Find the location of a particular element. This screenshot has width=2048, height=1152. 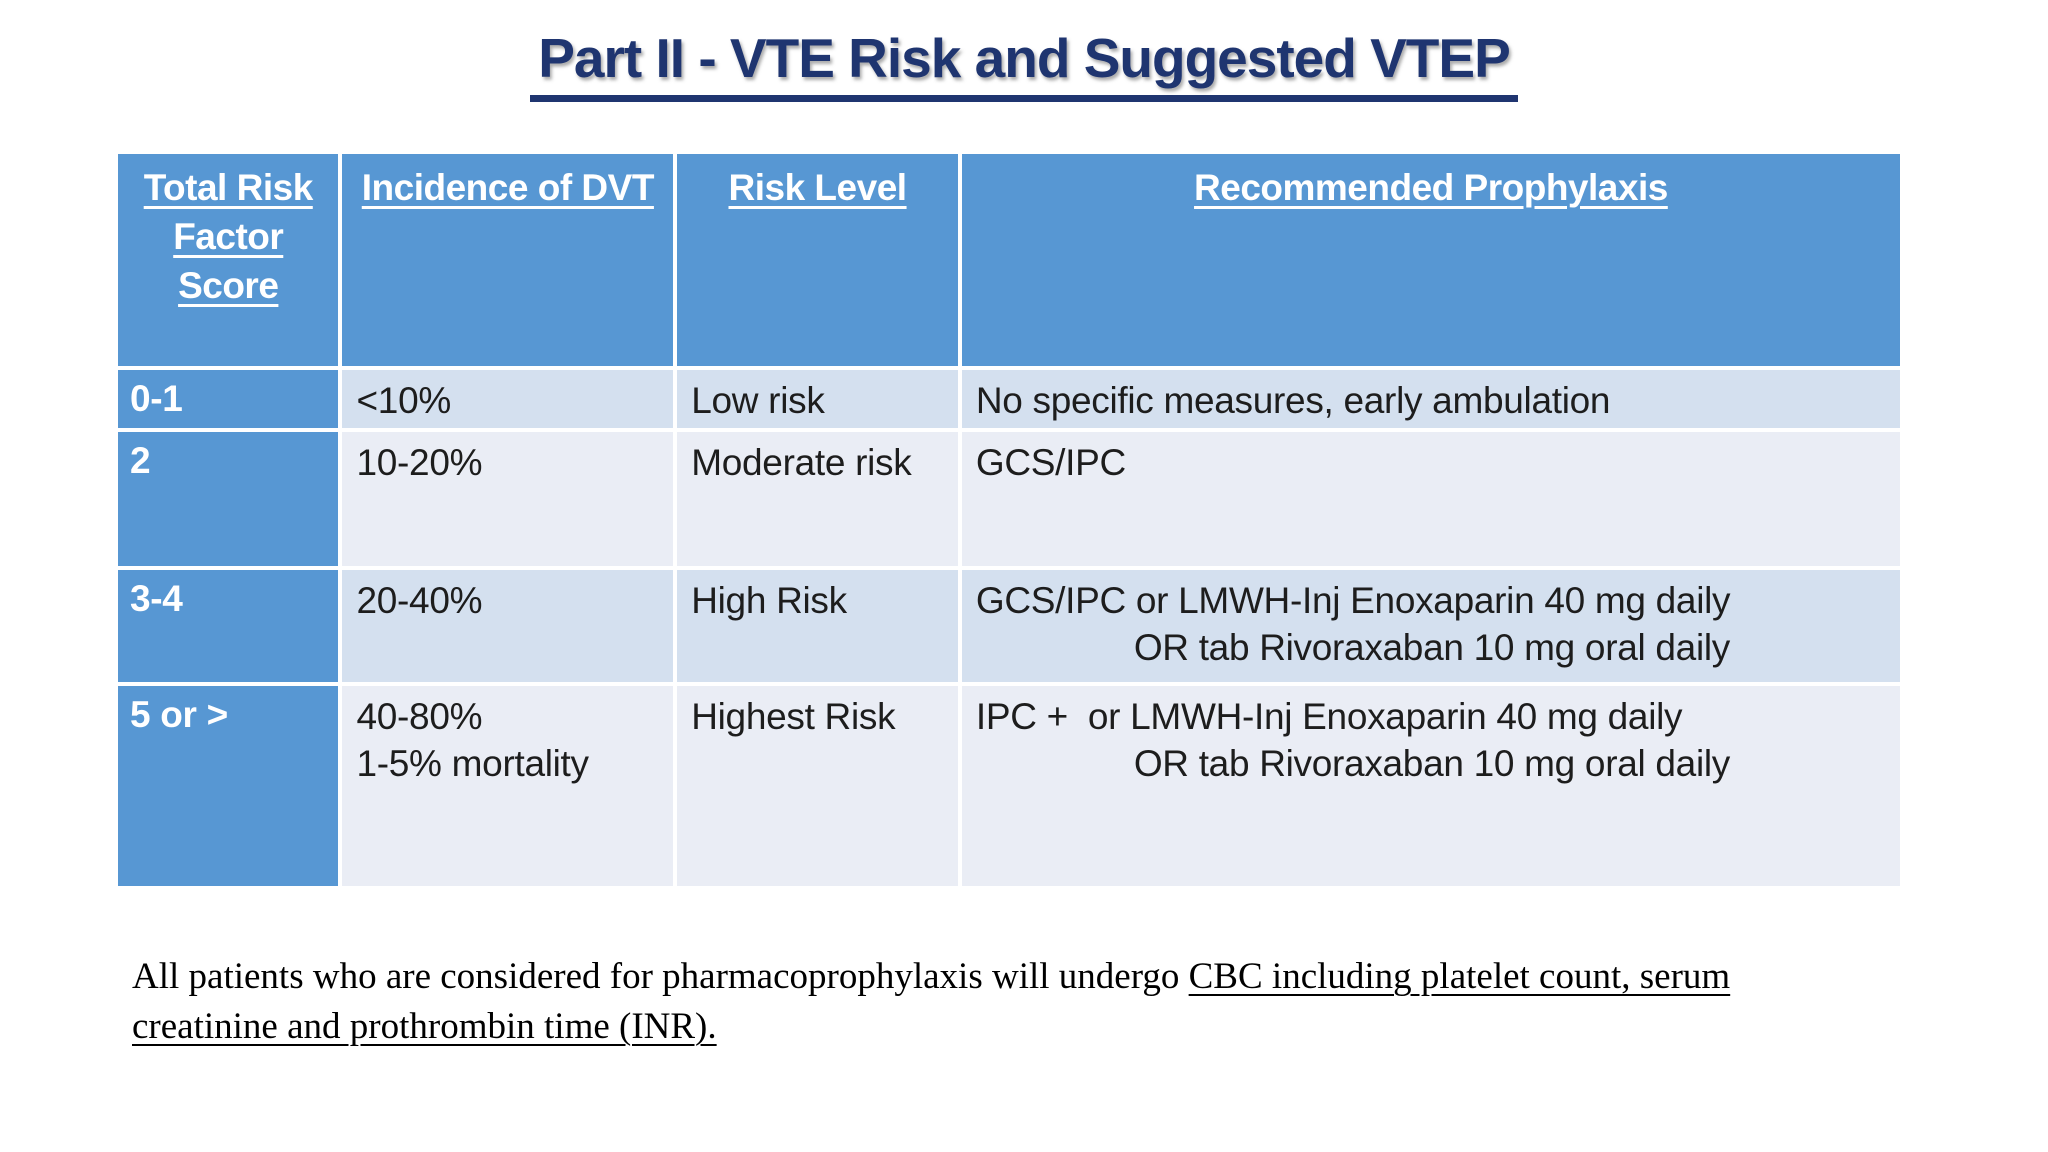

cell-text: High Risk is located at coordinates (769, 601).